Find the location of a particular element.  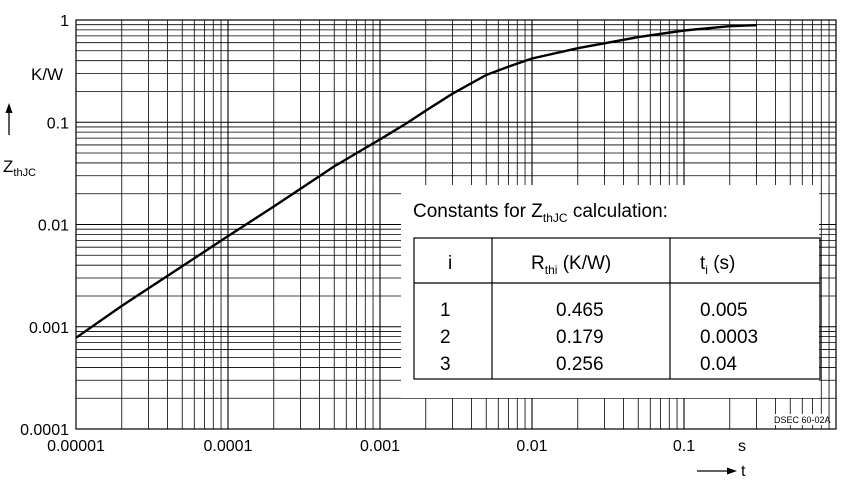

x-tick-label: 0.0001 is located at coordinates (228, 446).